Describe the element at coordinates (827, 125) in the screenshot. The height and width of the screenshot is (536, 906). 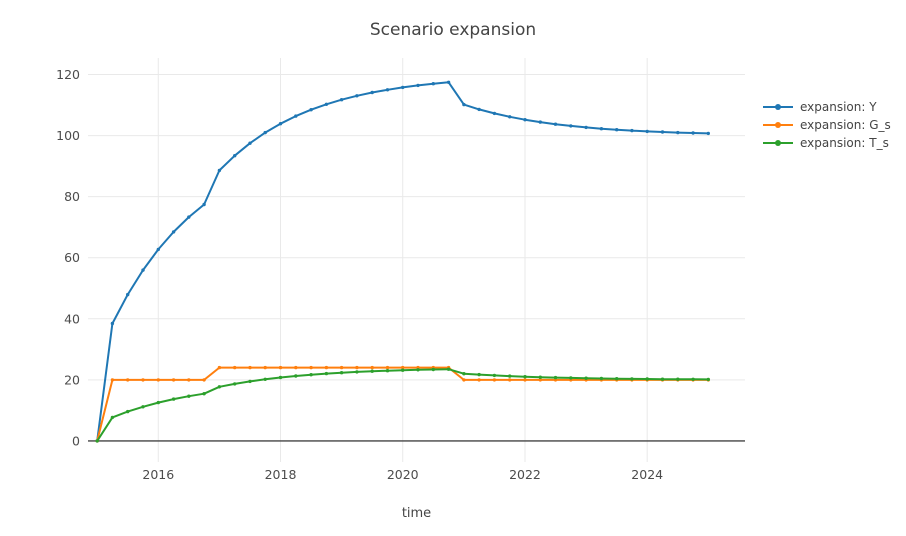
I see `legend-item-g-s: expansion: G_s` at that location.